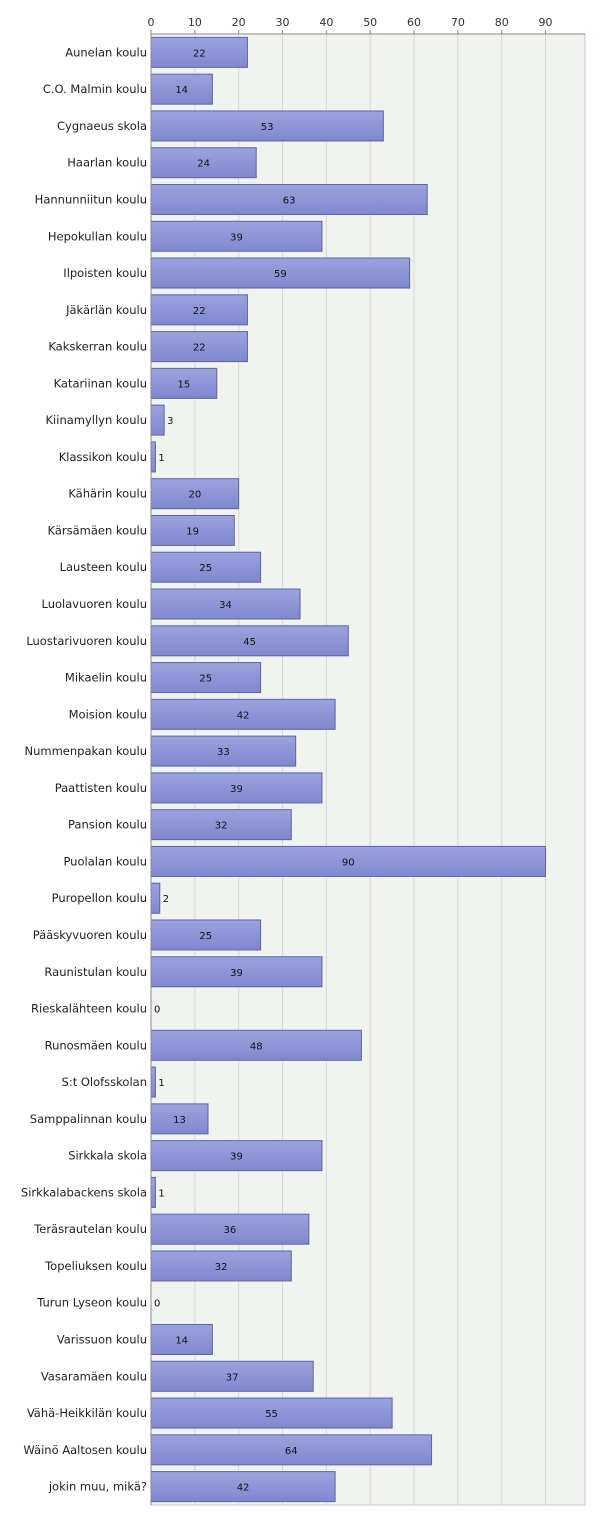 This screenshot has height=1520, width=600. What do you see at coordinates (91, 1303) in the screenshot?
I see `category-label: Turun Lyseon koulu` at bounding box center [91, 1303].